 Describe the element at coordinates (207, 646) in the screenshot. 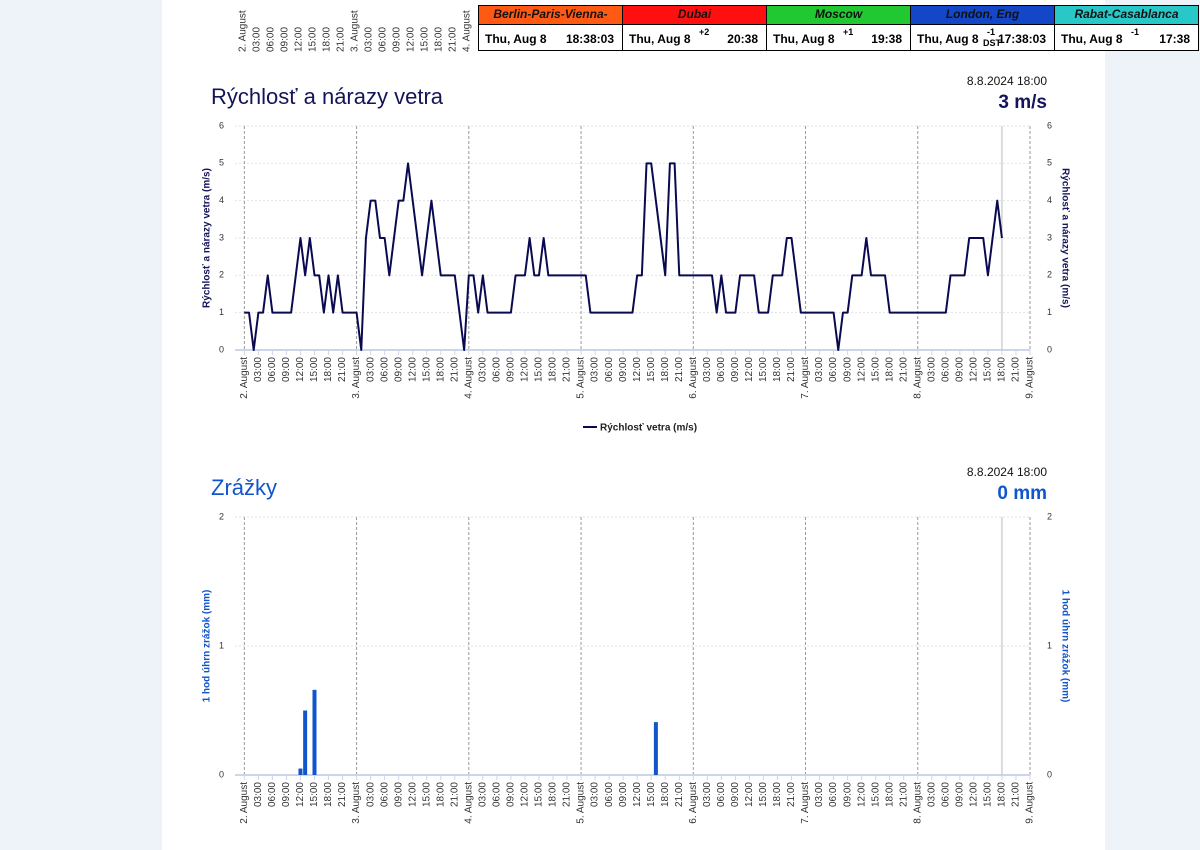

I see `y-axis-title: 1 hod úhrn zrážok (mm)` at that location.